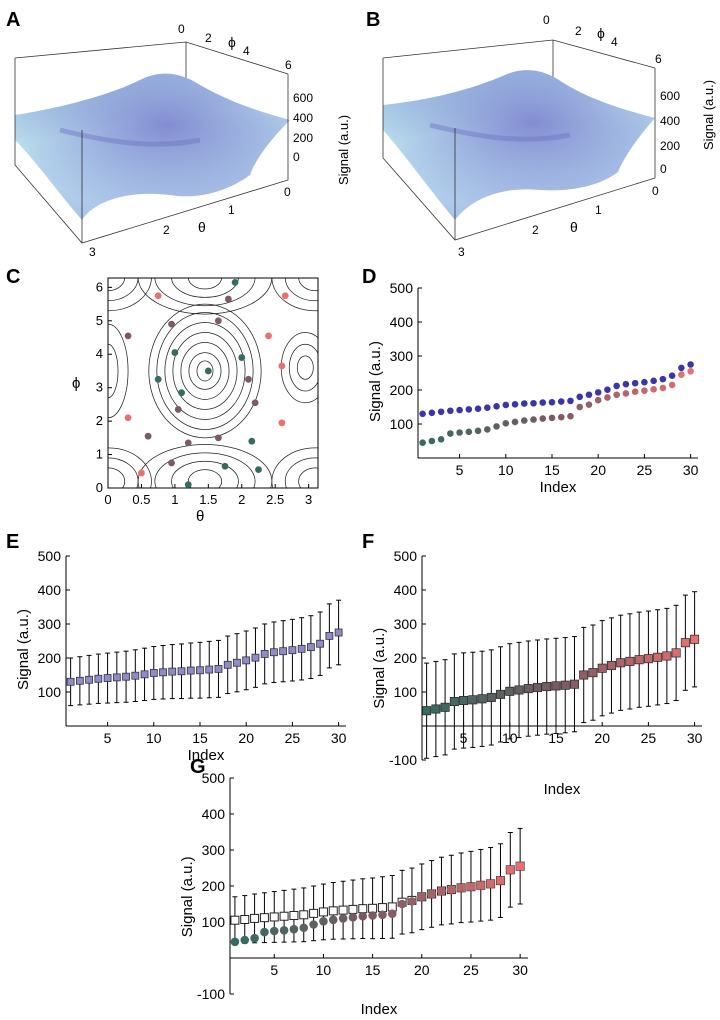 This screenshot has width=720, height=1020. What do you see at coordinates (422, 970) in the screenshot?
I see `g-x-tick-3: 20` at bounding box center [422, 970].